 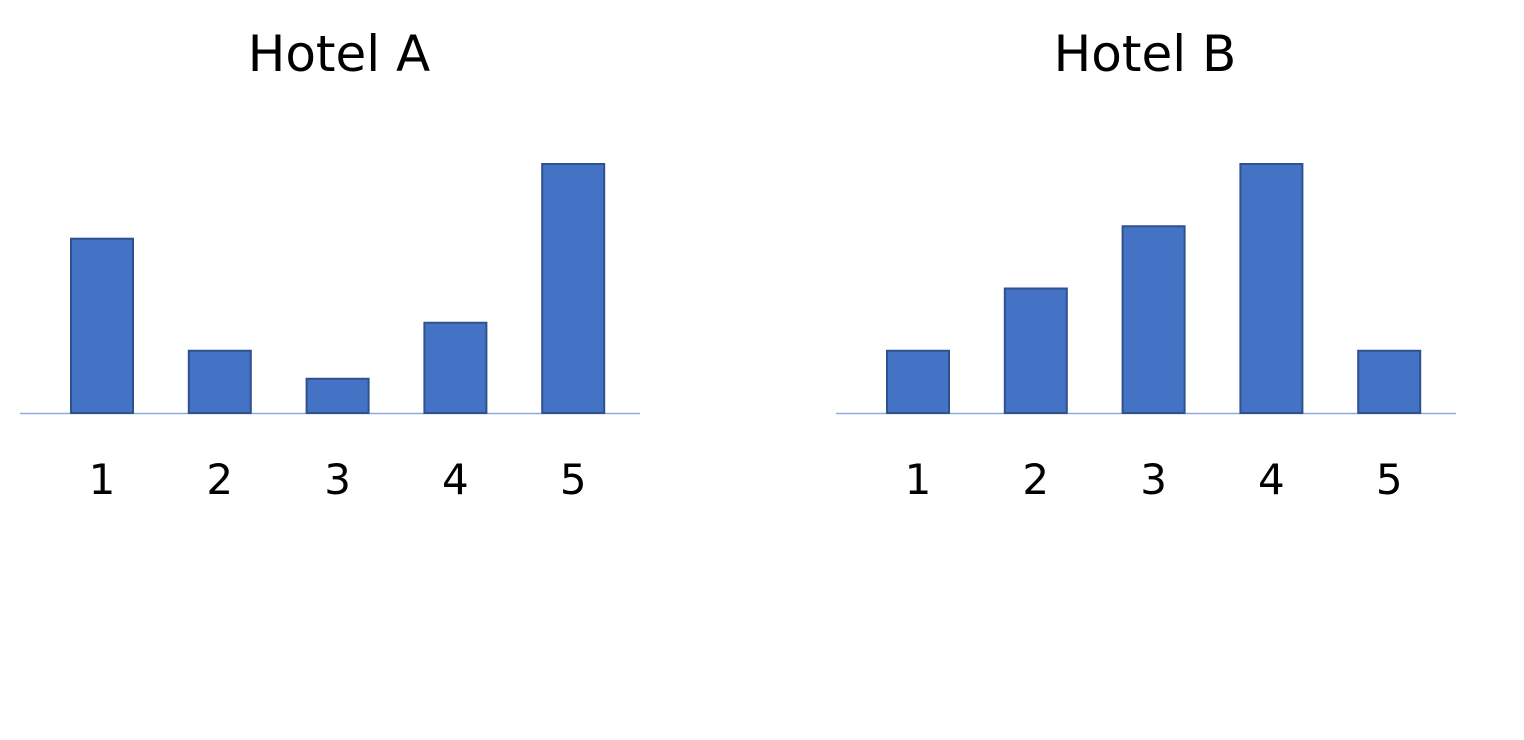 What do you see at coordinates (339, 54) in the screenshot?
I see `chart-title: Hotel A` at bounding box center [339, 54].